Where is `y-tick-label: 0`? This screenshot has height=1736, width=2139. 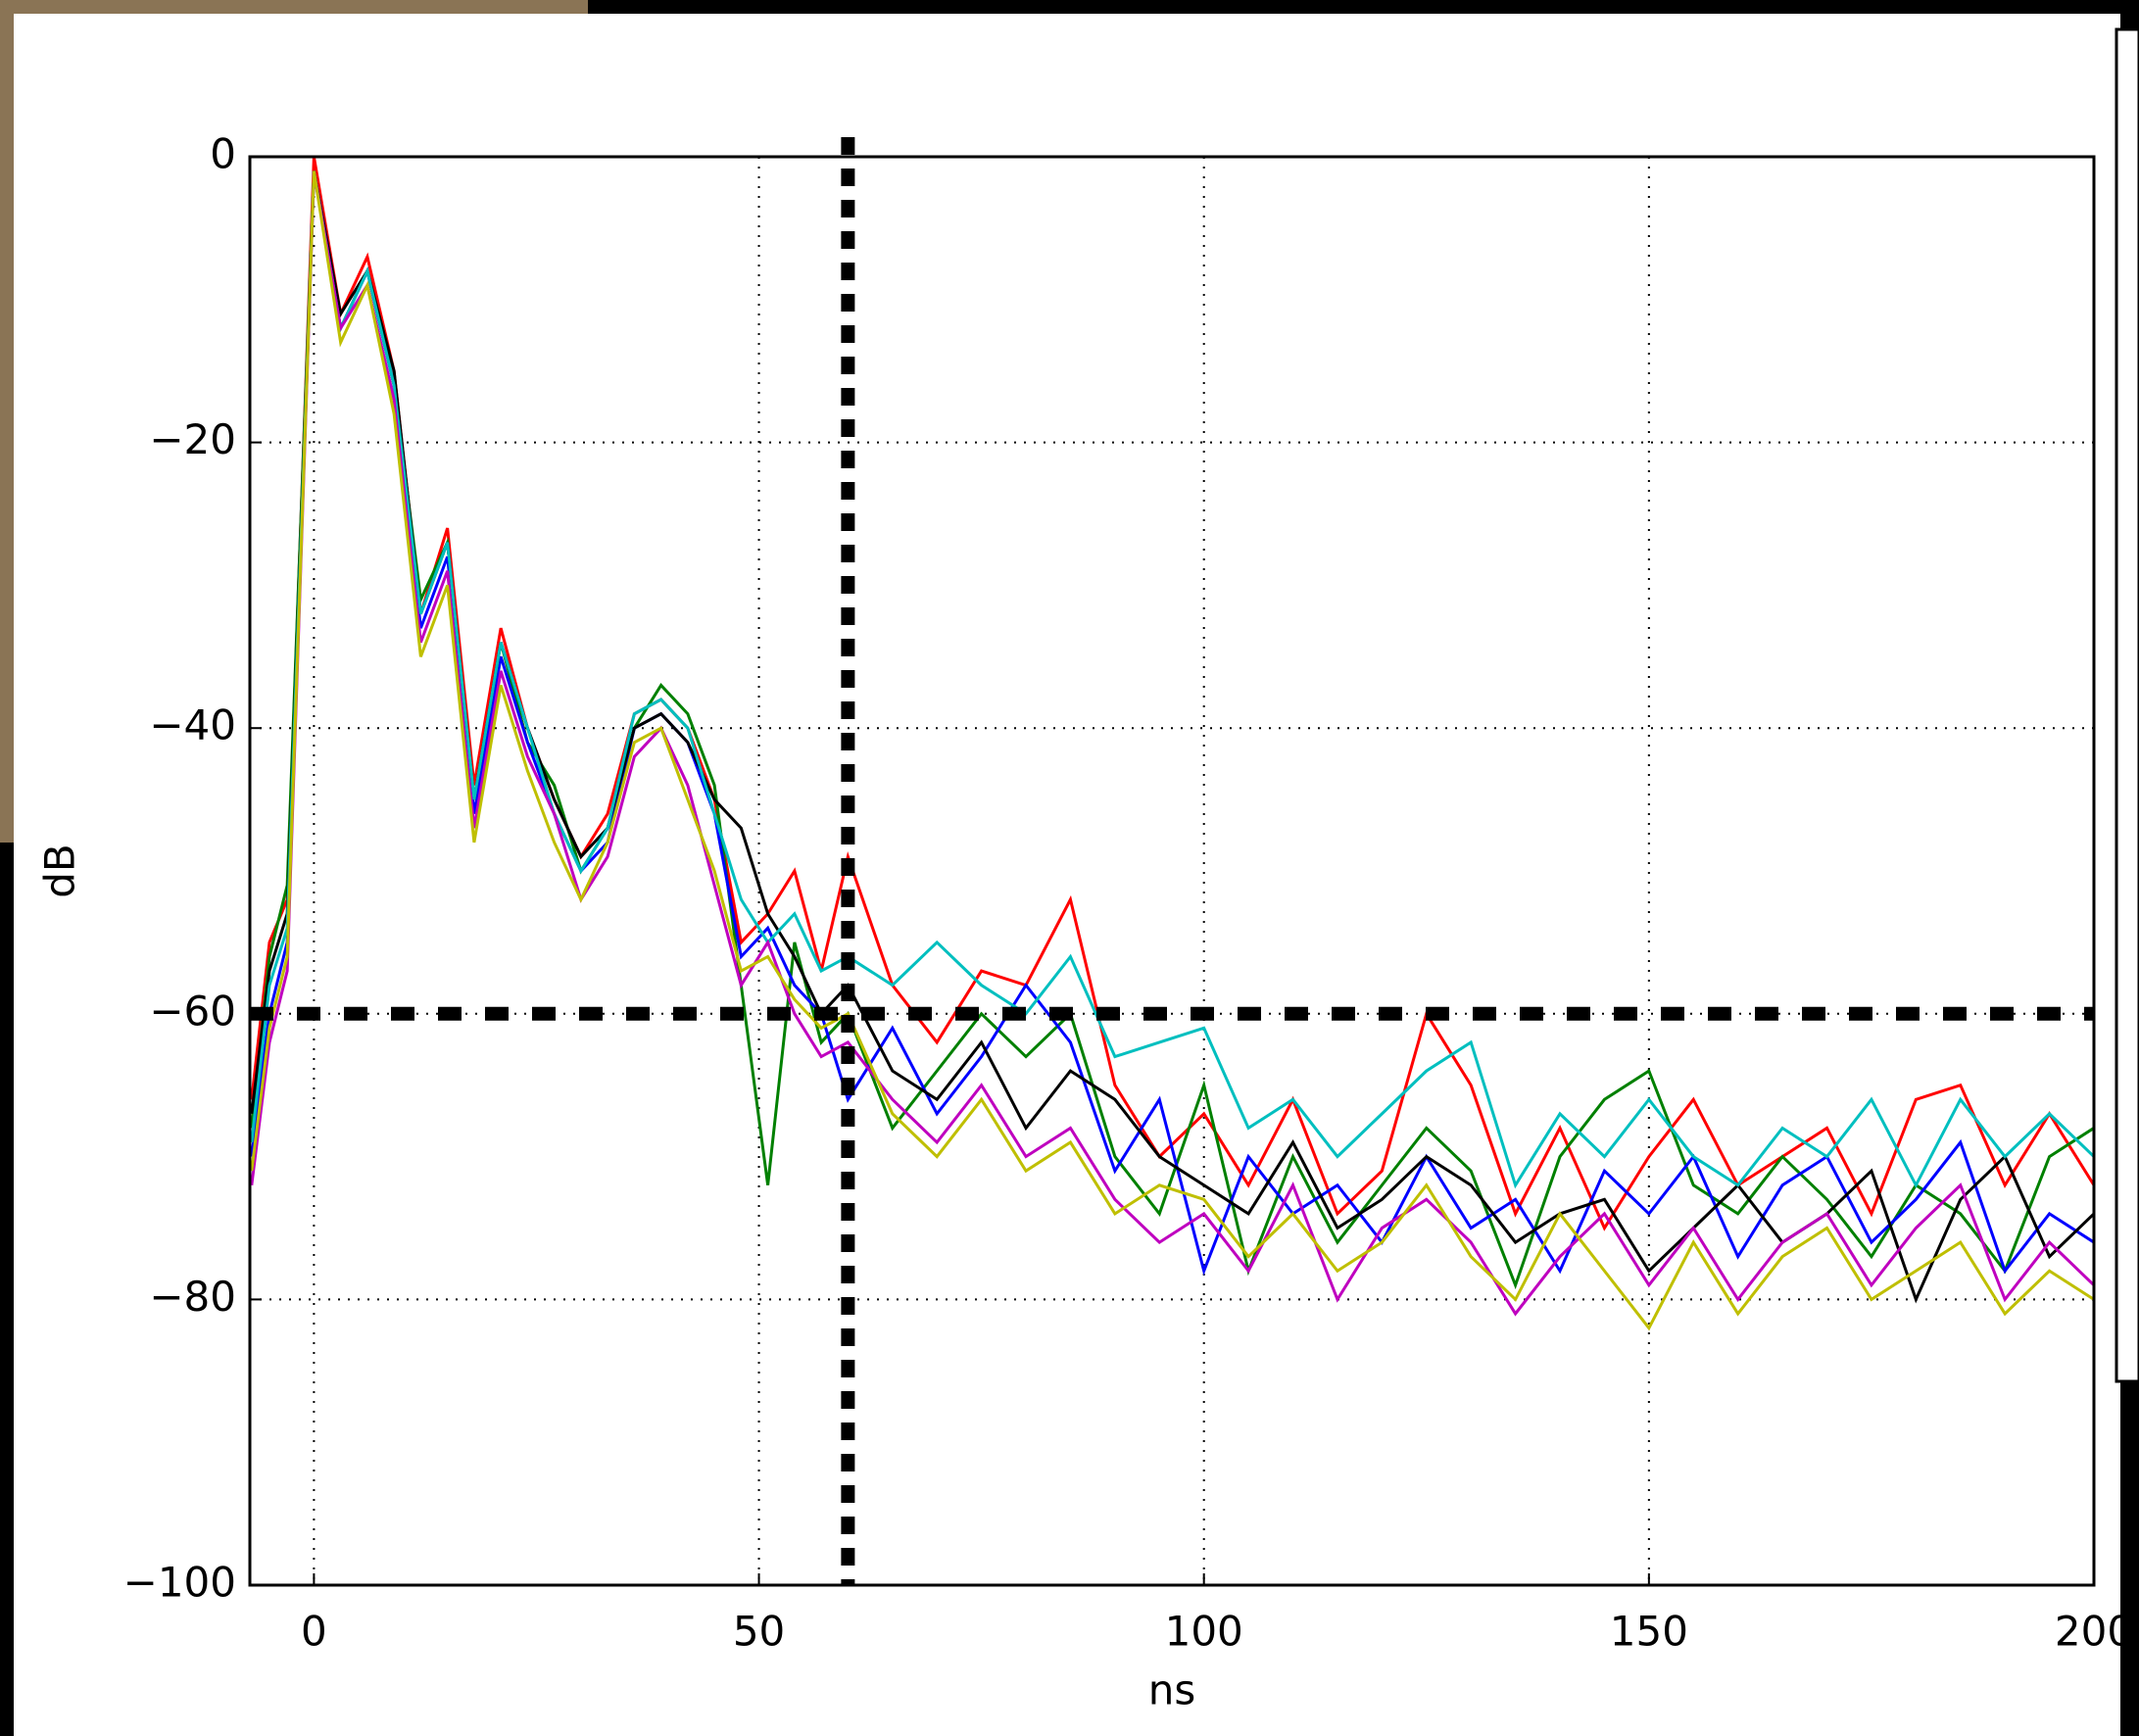 y-tick-label: 0 is located at coordinates (223, 154).